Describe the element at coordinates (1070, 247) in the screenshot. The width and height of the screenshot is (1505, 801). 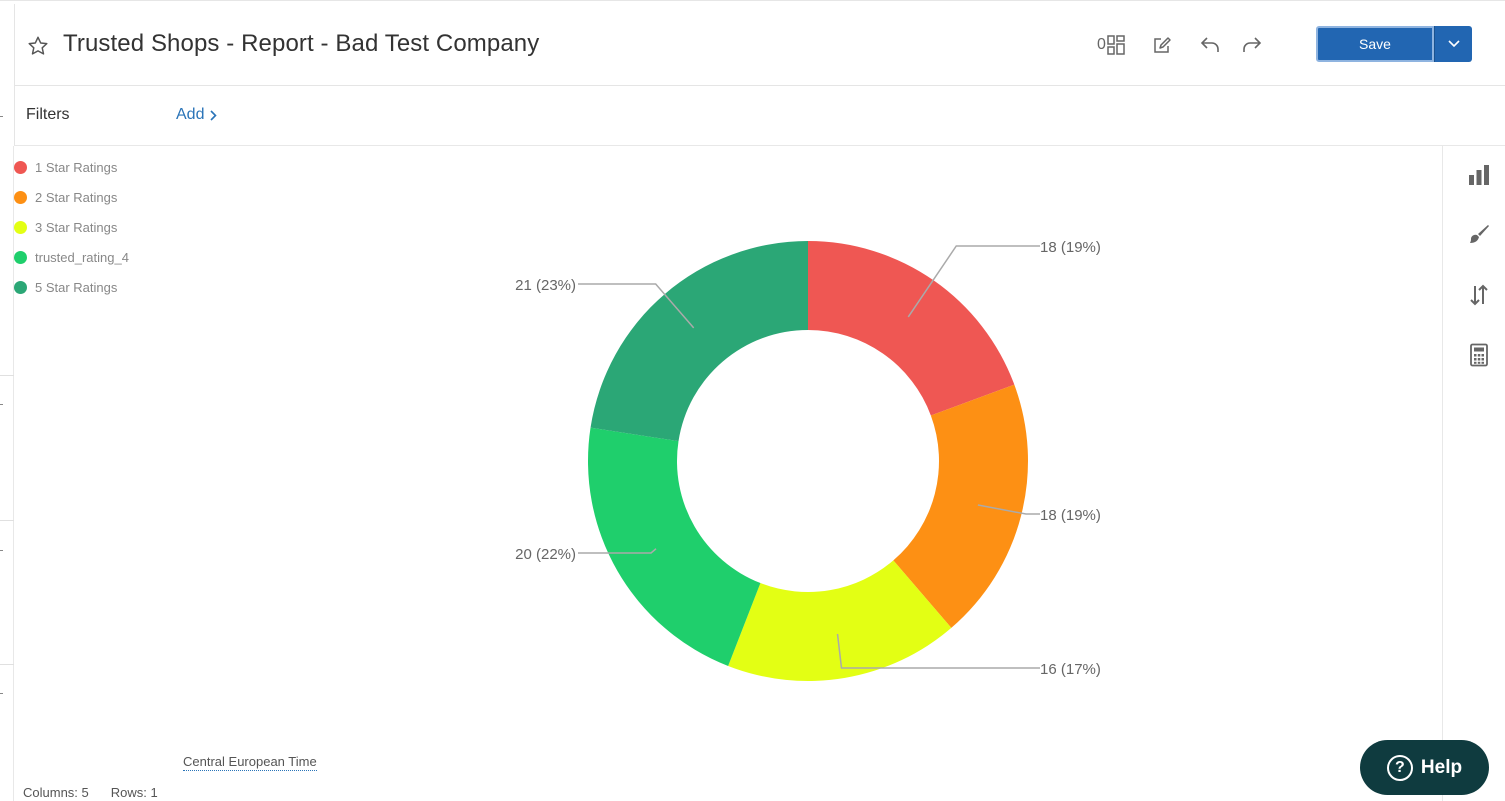
I see `data-label-1-star: 18 (19%)` at that location.